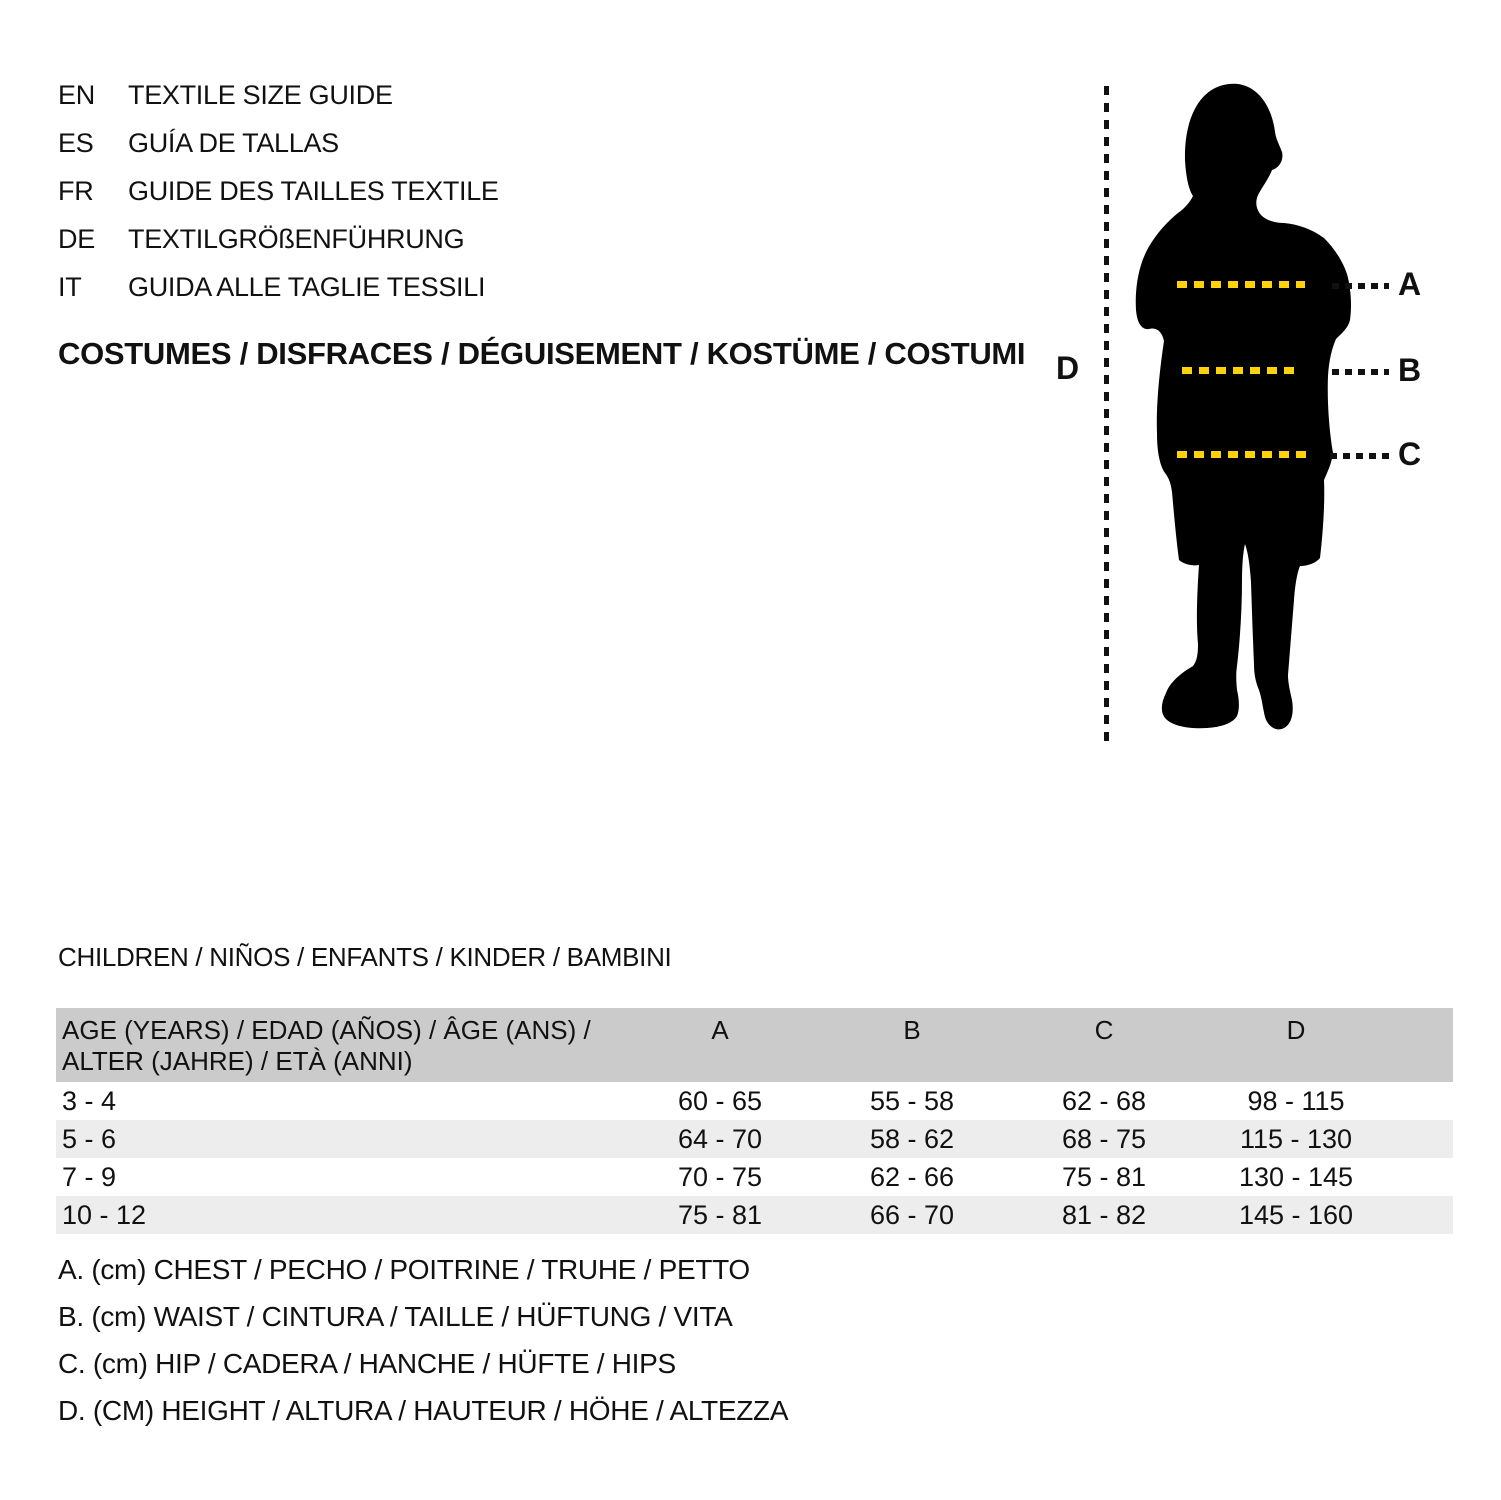 This screenshot has width=1501, height=1500. What do you see at coordinates (307, 287) in the screenshot?
I see `language-title: GUIDA ALLE TAGLIE TESSILI` at bounding box center [307, 287].